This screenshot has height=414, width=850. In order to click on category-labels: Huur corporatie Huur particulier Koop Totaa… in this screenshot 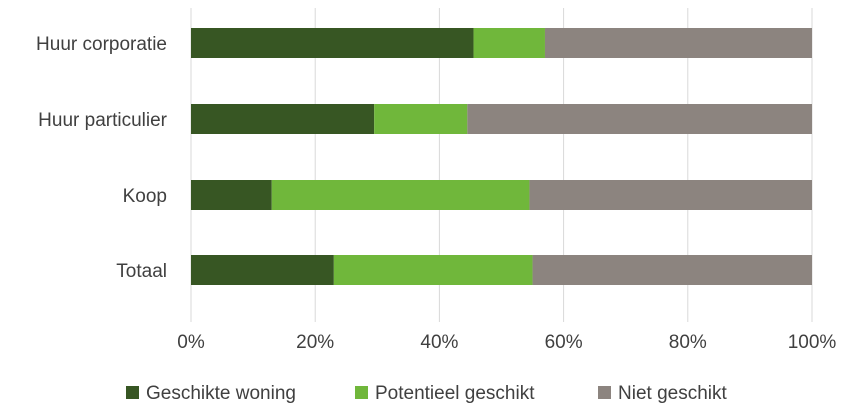, I will do `click(102, 158)`.